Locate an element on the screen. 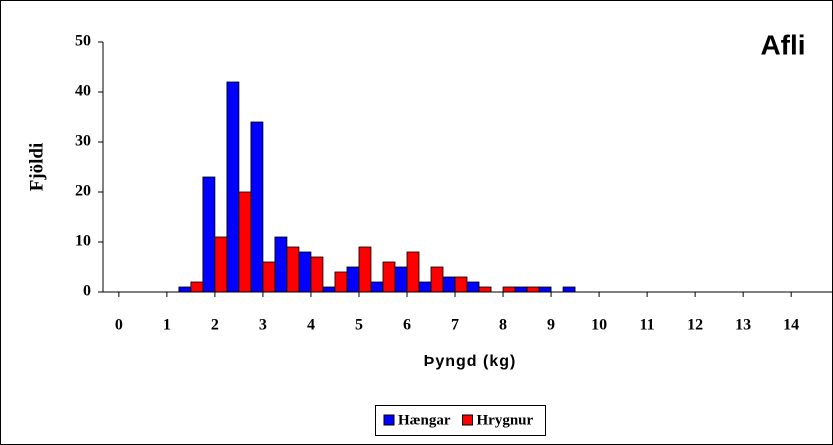 The height and width of the screenshot is (445, 833). y-tick-label: 20 is located at coordinates (83, 191).